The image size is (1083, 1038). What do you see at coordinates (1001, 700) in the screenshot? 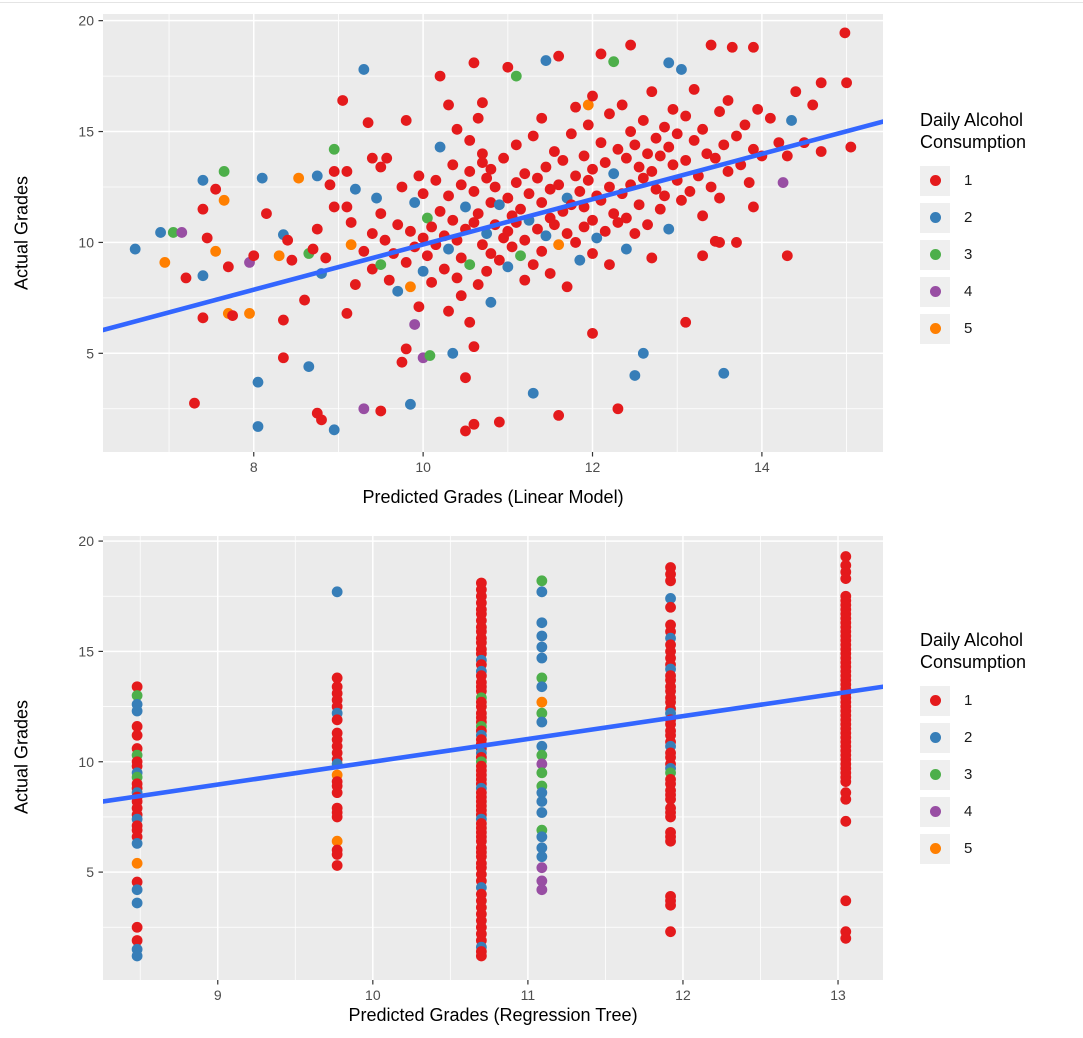
I see `legend-item-1: 1` at bounding box center [1001, 700].